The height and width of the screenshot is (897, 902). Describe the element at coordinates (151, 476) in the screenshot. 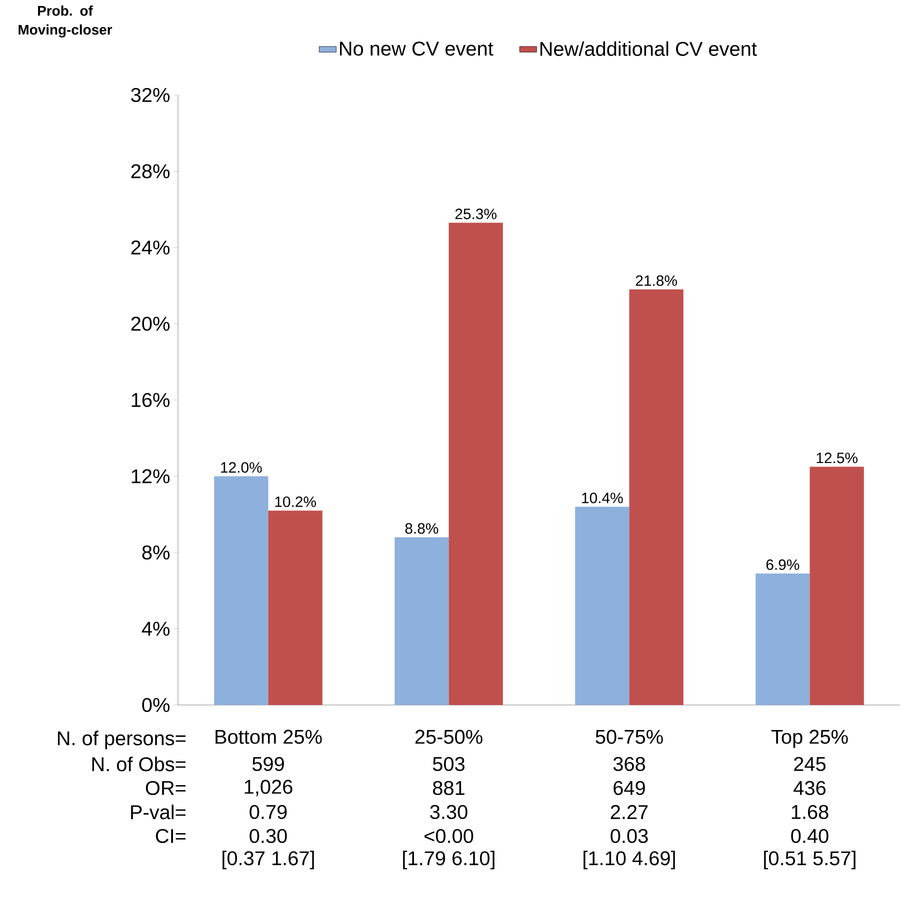

I see `y-tick-label: 12%` at that location.